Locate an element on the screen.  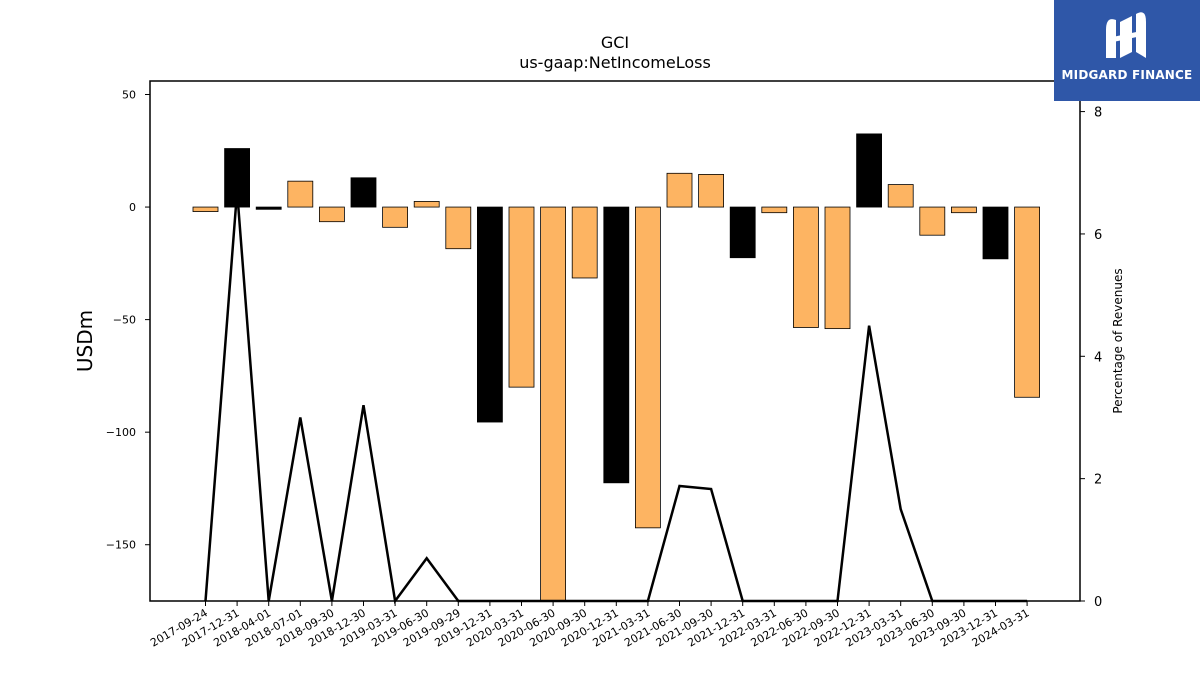
left-axis: 50 0 −50 −100 −150 is located at coordinates (128, 320).